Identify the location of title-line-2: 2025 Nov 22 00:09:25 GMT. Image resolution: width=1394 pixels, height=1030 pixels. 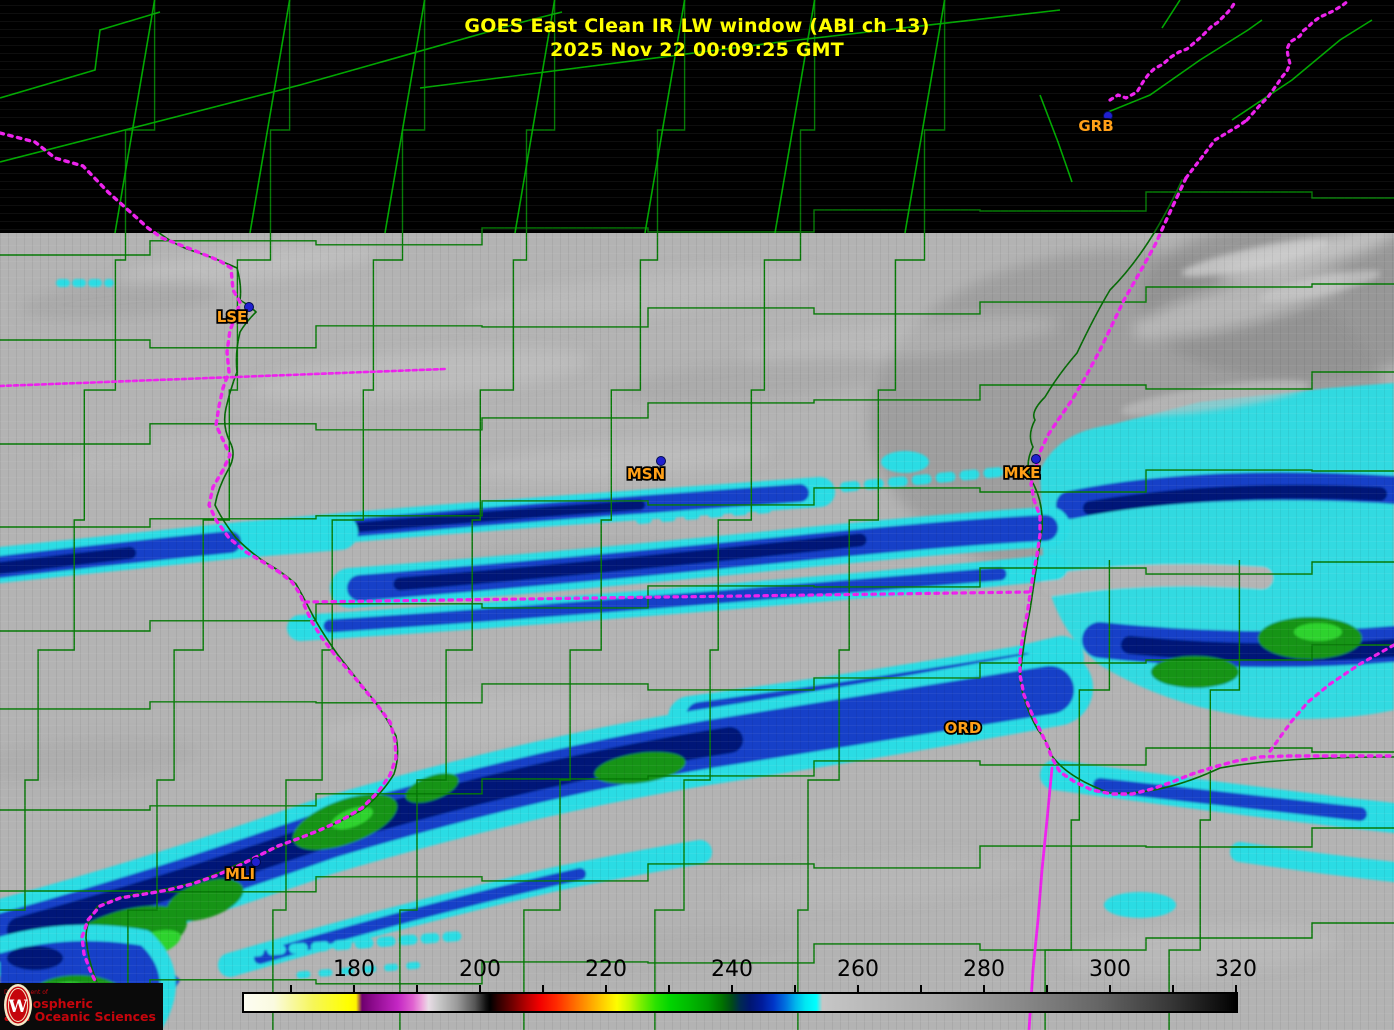
(697, 50).